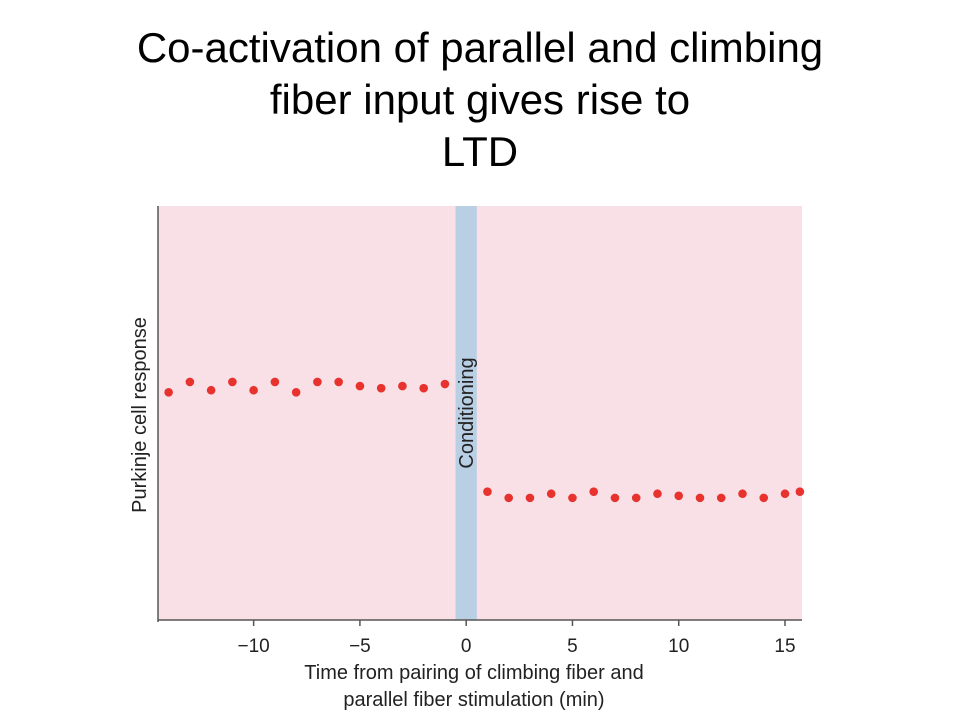 The height and width of the screenshot is (720, 960). Describe the element at coordinates (572, 646) in the screenshot. I see `x-tick-label: 5` at that location.